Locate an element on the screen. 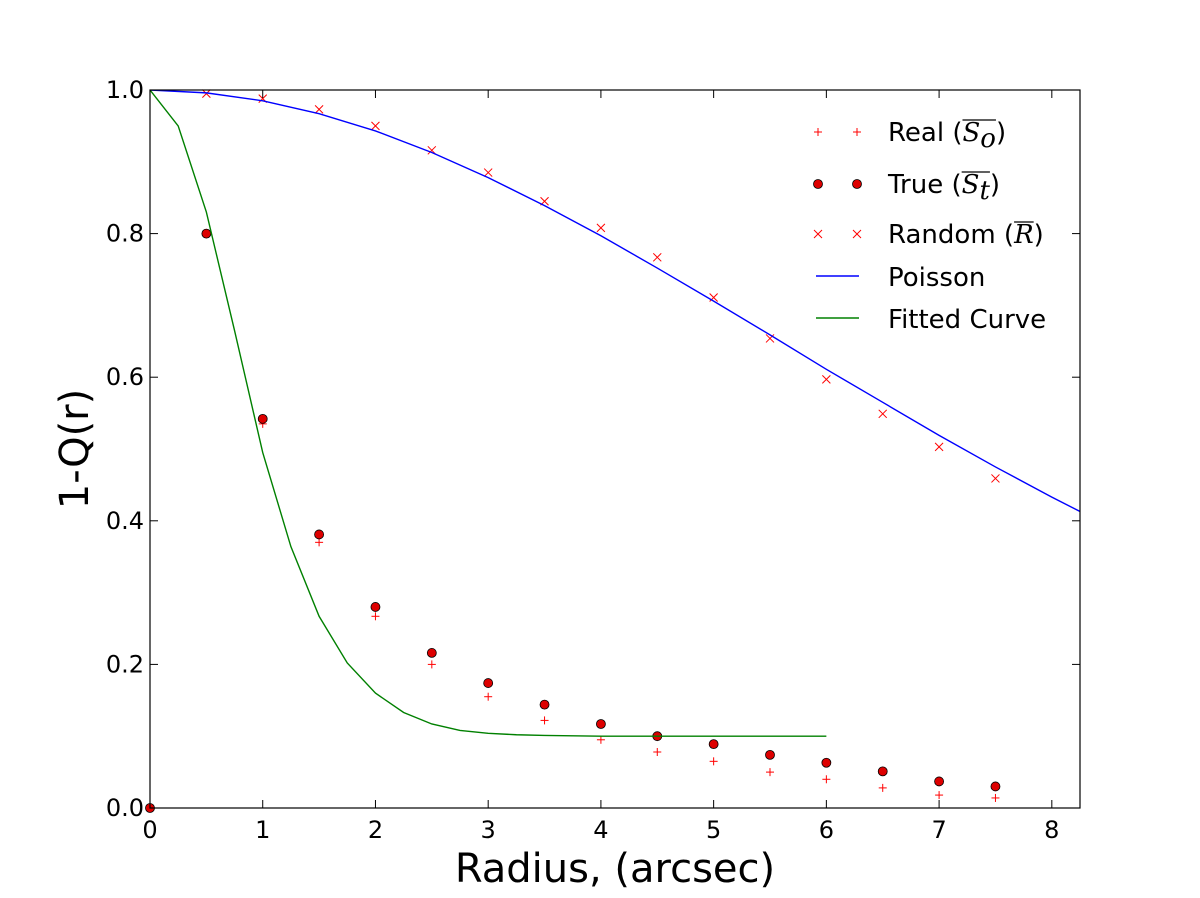 The height and width of the screenshot is (898, 1200). y-tick-label: 0.6 is located at coordinates (125, 377).